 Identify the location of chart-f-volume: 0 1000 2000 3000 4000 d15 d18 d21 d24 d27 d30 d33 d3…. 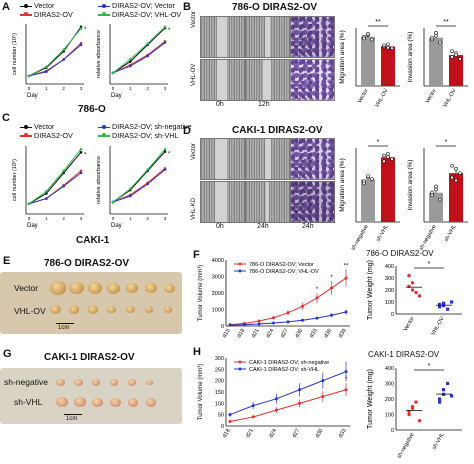
(274, 298).